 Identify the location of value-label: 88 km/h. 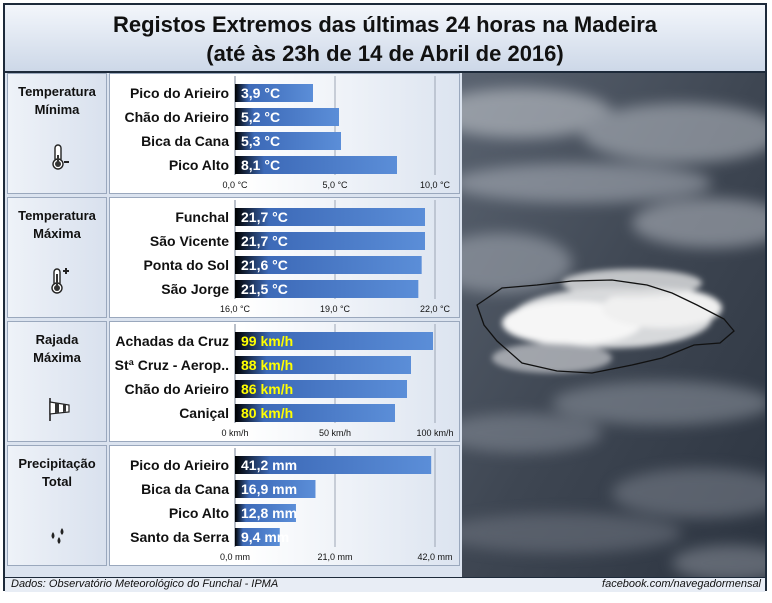
(267, 365).